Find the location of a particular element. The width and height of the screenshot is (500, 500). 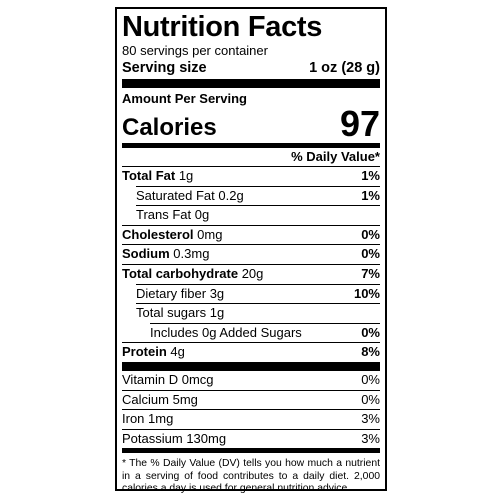

nutrient-name: Iron is located at coordinates (133, 419).